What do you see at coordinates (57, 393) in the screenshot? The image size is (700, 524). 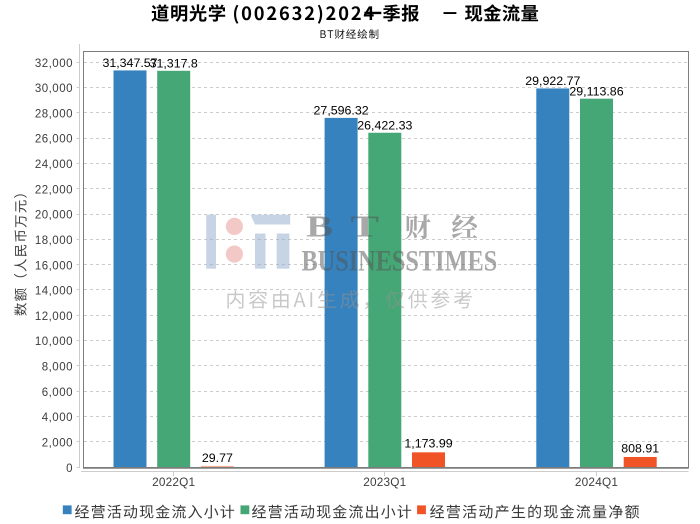 I see `svg-text: 6,000` at bounding box center [57, 393].